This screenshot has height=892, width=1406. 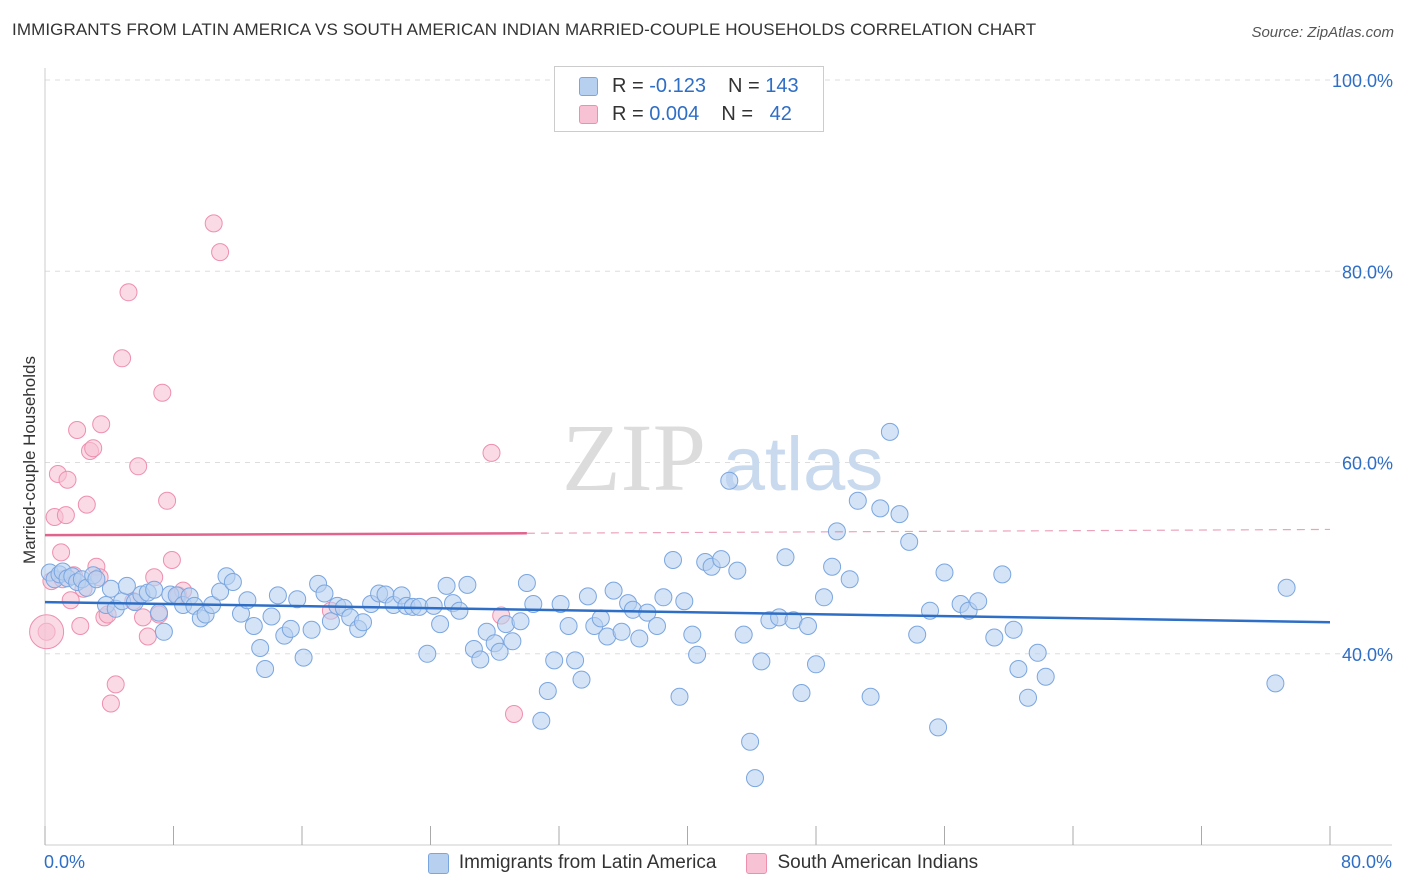 What do you see at coordinates (1322, 32) in the screenshot?
I see `source-credit: Source: ZipAtlas.com` at bounding box center [1322, 32].